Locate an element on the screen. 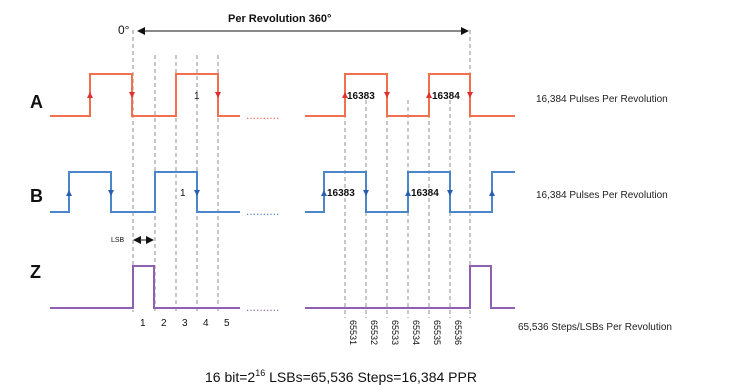  a-wave-left is located at coordinates (145, 95).